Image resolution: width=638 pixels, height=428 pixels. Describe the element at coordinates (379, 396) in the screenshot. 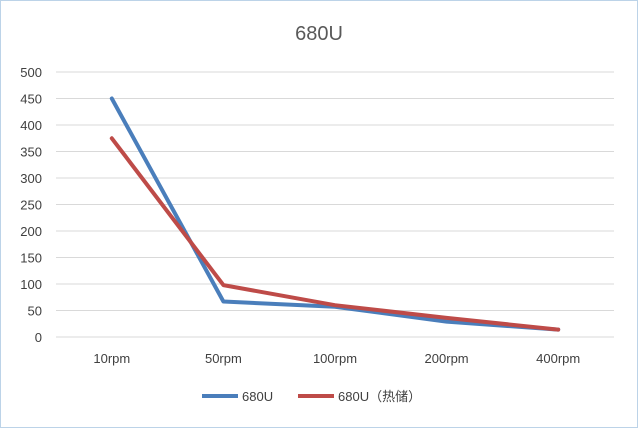

I see `legend-label: 680U（热储）` at that location.